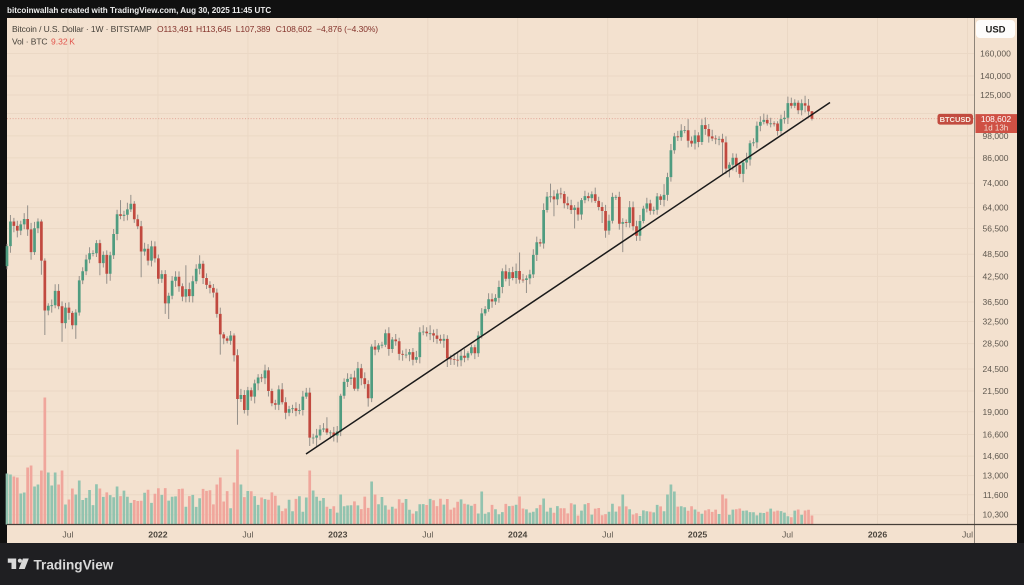 Image resolution: width=1024 pixels, height=585 pixels. What do you see at coordinates (996, 322) in the screenshot?
I see `svg-text: 32,500` at bounding box center [996, 322].